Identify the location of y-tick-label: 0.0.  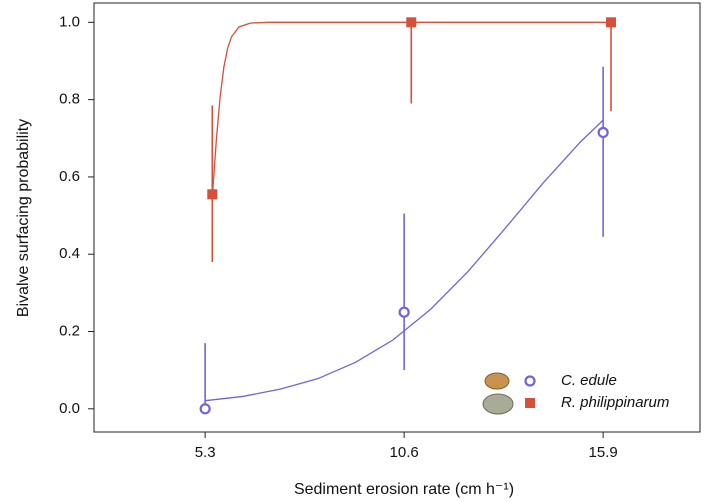
(69, 408).